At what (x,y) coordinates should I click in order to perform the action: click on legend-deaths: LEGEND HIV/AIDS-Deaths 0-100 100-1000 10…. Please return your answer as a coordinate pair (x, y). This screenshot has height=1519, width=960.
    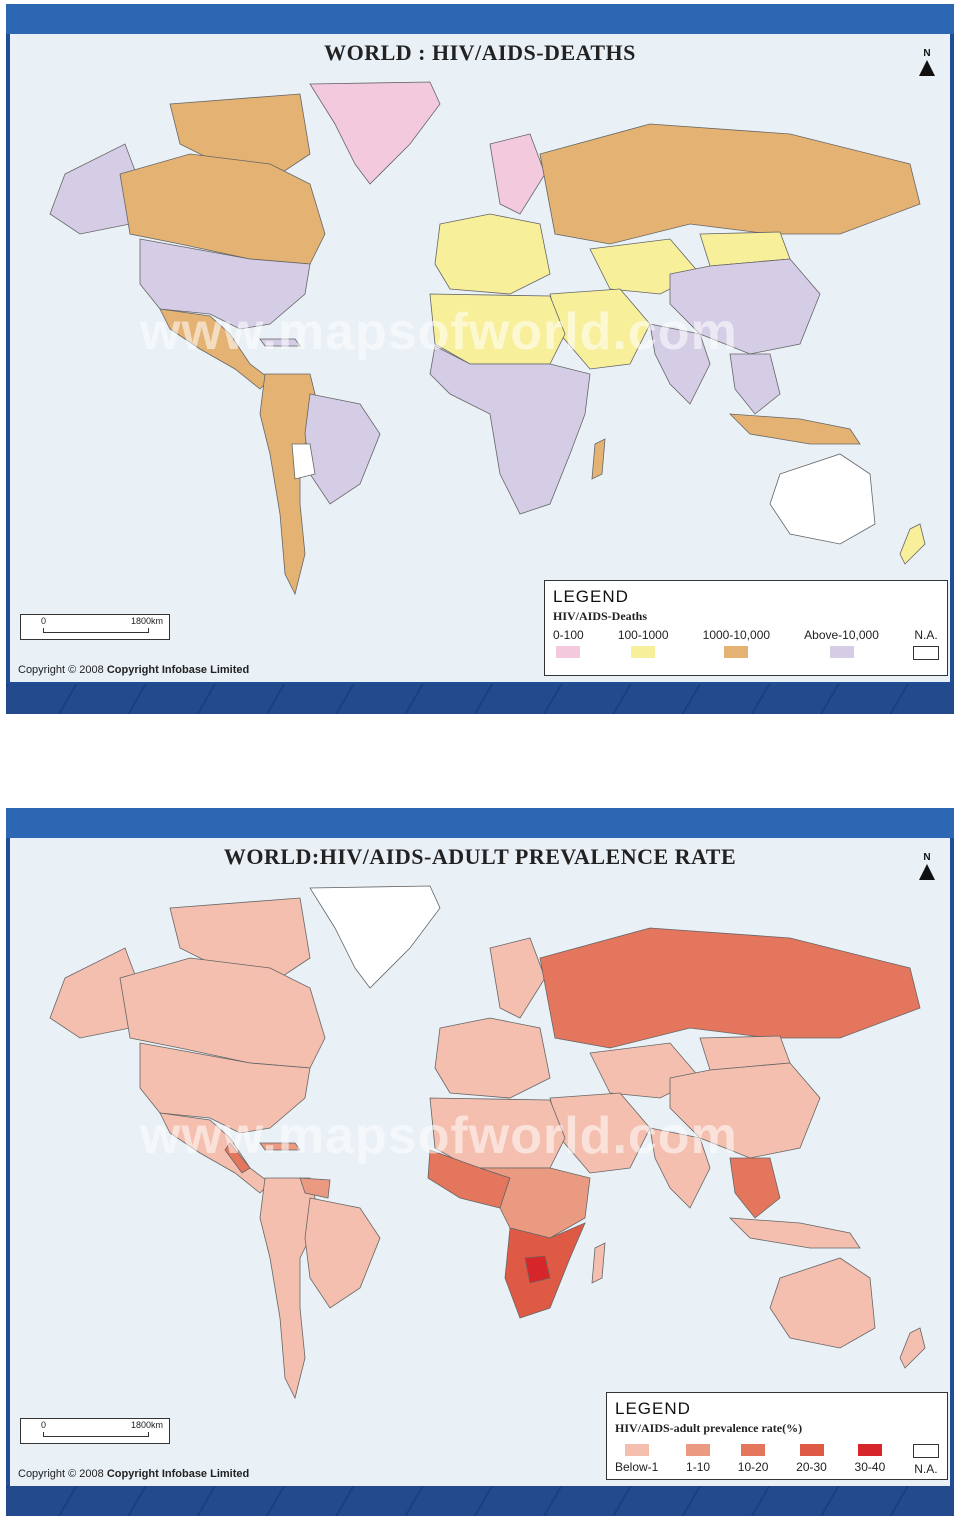
    Looking at the image, I should click on (746, 628).